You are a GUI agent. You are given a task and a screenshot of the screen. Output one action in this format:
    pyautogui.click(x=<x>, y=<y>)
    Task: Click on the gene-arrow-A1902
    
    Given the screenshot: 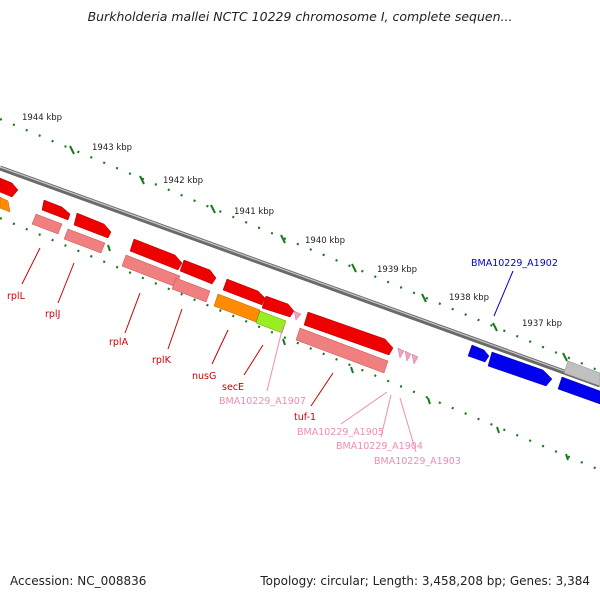 What is the action you would take?
    pyautogui.click(x=478, y=353)
    